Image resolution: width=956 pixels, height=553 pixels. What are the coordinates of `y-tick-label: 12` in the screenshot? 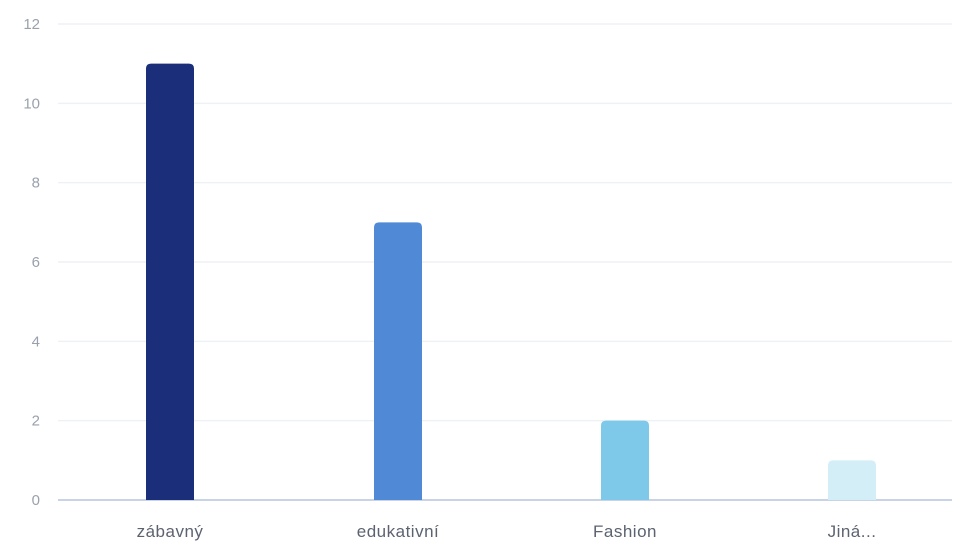 It's located at (31, 24).